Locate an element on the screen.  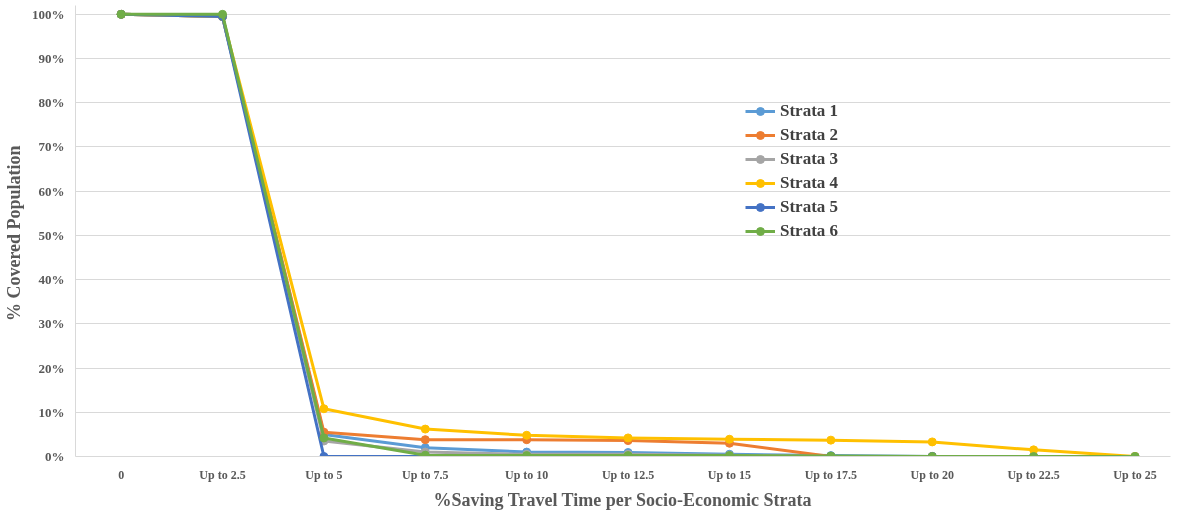
x-tick-label: Up to 17.5 is located at coordinates (831, 474).